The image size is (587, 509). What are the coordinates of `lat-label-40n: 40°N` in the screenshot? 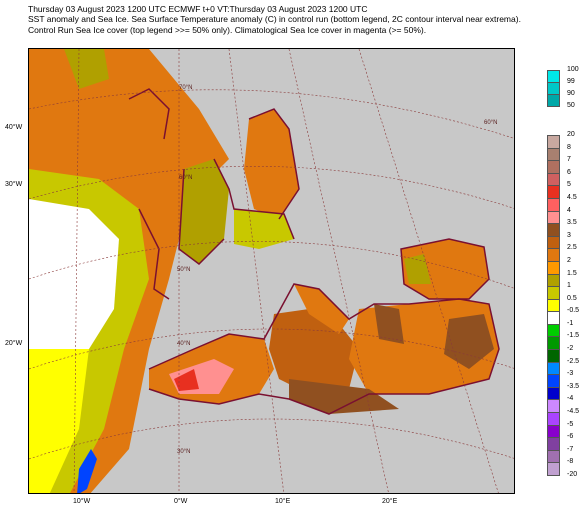 It's located at (183, 344).